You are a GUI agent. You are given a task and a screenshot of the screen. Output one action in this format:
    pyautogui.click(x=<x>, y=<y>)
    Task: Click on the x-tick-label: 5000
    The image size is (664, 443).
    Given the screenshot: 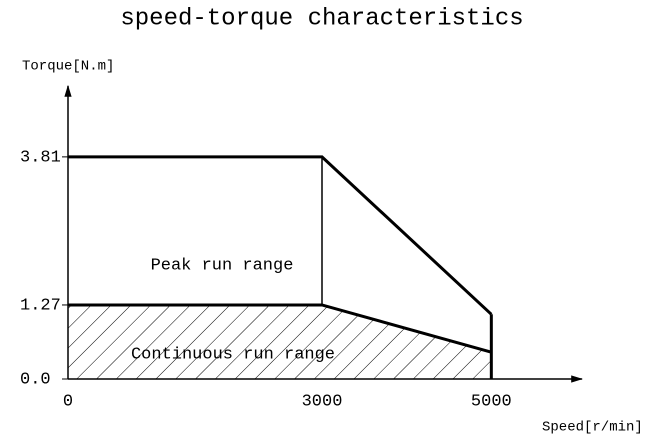 What is the action you would take?
    pyautogui.click(x=491, y=401)
    